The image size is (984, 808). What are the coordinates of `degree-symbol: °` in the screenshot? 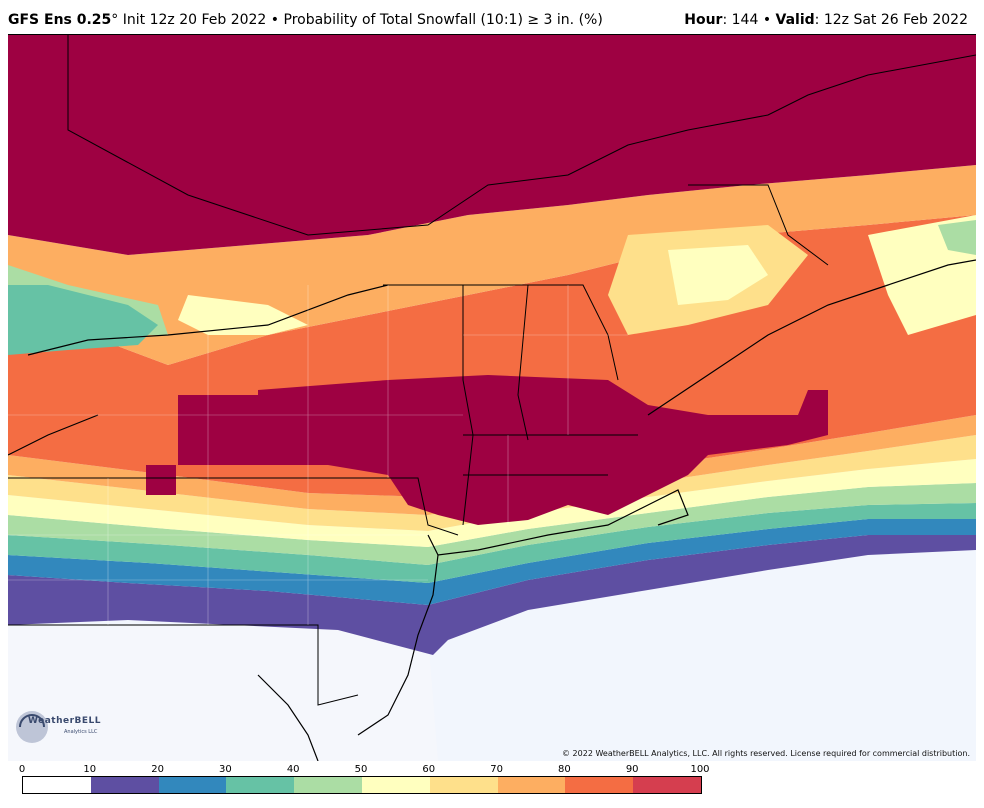 It's located at (115, 20).